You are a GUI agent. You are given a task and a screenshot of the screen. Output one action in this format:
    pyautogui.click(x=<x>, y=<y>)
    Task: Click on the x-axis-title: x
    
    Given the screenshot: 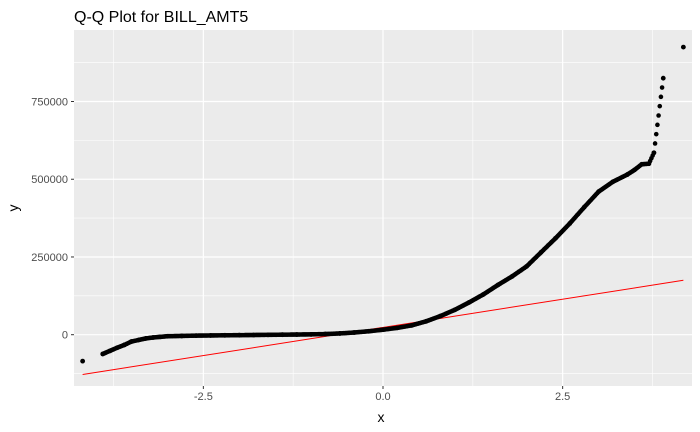 What is the action you would take?
    pyautogui.click(x=381, y=417)
    